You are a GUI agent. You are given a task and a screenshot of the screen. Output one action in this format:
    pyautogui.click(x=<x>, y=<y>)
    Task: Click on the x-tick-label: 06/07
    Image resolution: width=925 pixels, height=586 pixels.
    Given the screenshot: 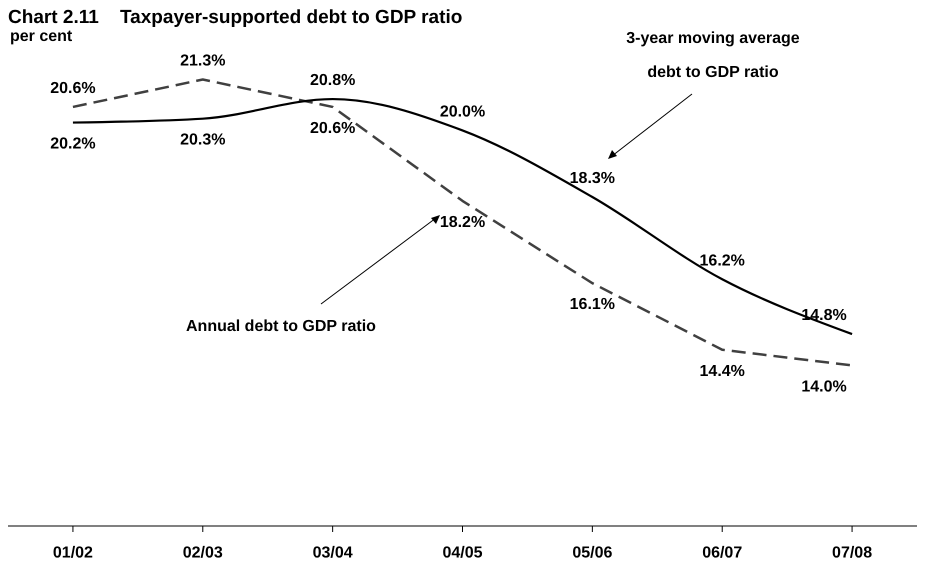 What is the action you would take?
    pyautogui.click(x=722, y=553)
    